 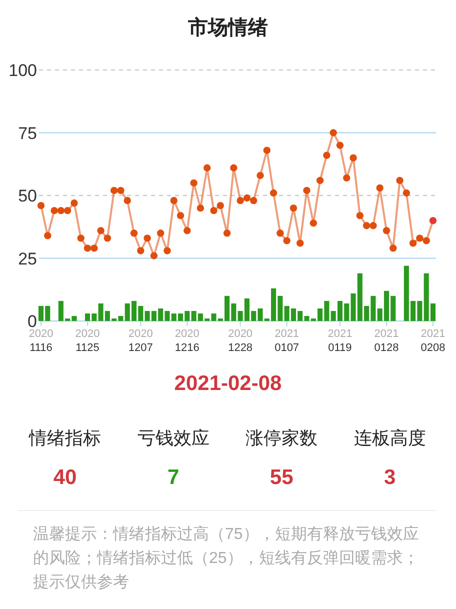 I want to click on x-tick-label: 2021 0119, so click(x=340, y=341).